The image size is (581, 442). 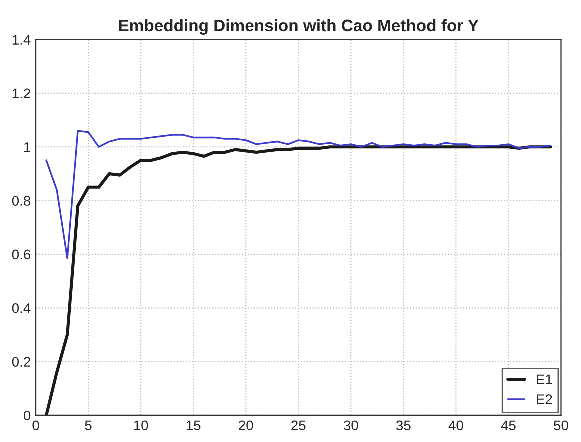 What do you see at coordinates (27, 415) in the screenshot?
I see `y-tick-label: 0` at bounding box center [27, 415].